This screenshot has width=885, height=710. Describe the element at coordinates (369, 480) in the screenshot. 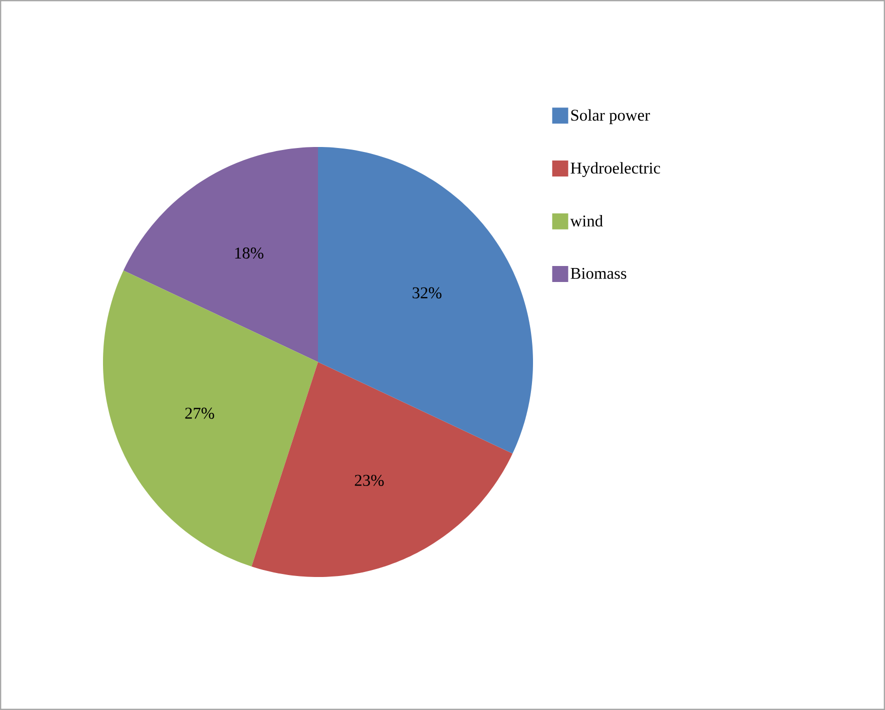

I see `data-label: 23%` at that location.